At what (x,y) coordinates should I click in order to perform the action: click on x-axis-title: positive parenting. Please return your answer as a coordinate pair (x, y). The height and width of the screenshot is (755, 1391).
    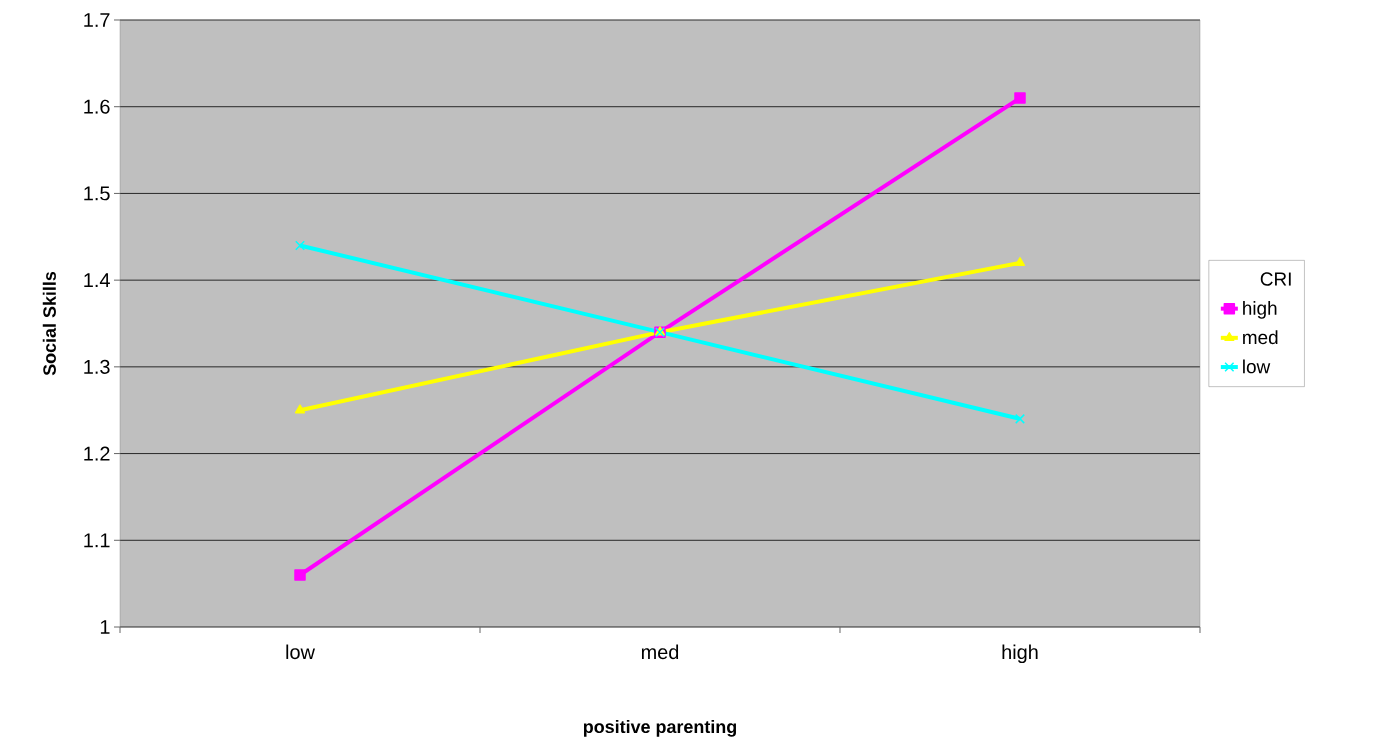
    Looking at the image, I should click on (660, 728).